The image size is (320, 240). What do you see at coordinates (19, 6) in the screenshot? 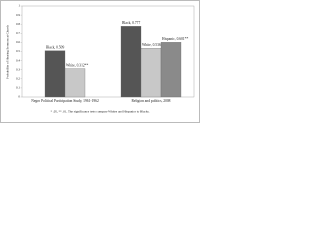
I see `y-tick-label: 1` at bounding box center [19, 6].